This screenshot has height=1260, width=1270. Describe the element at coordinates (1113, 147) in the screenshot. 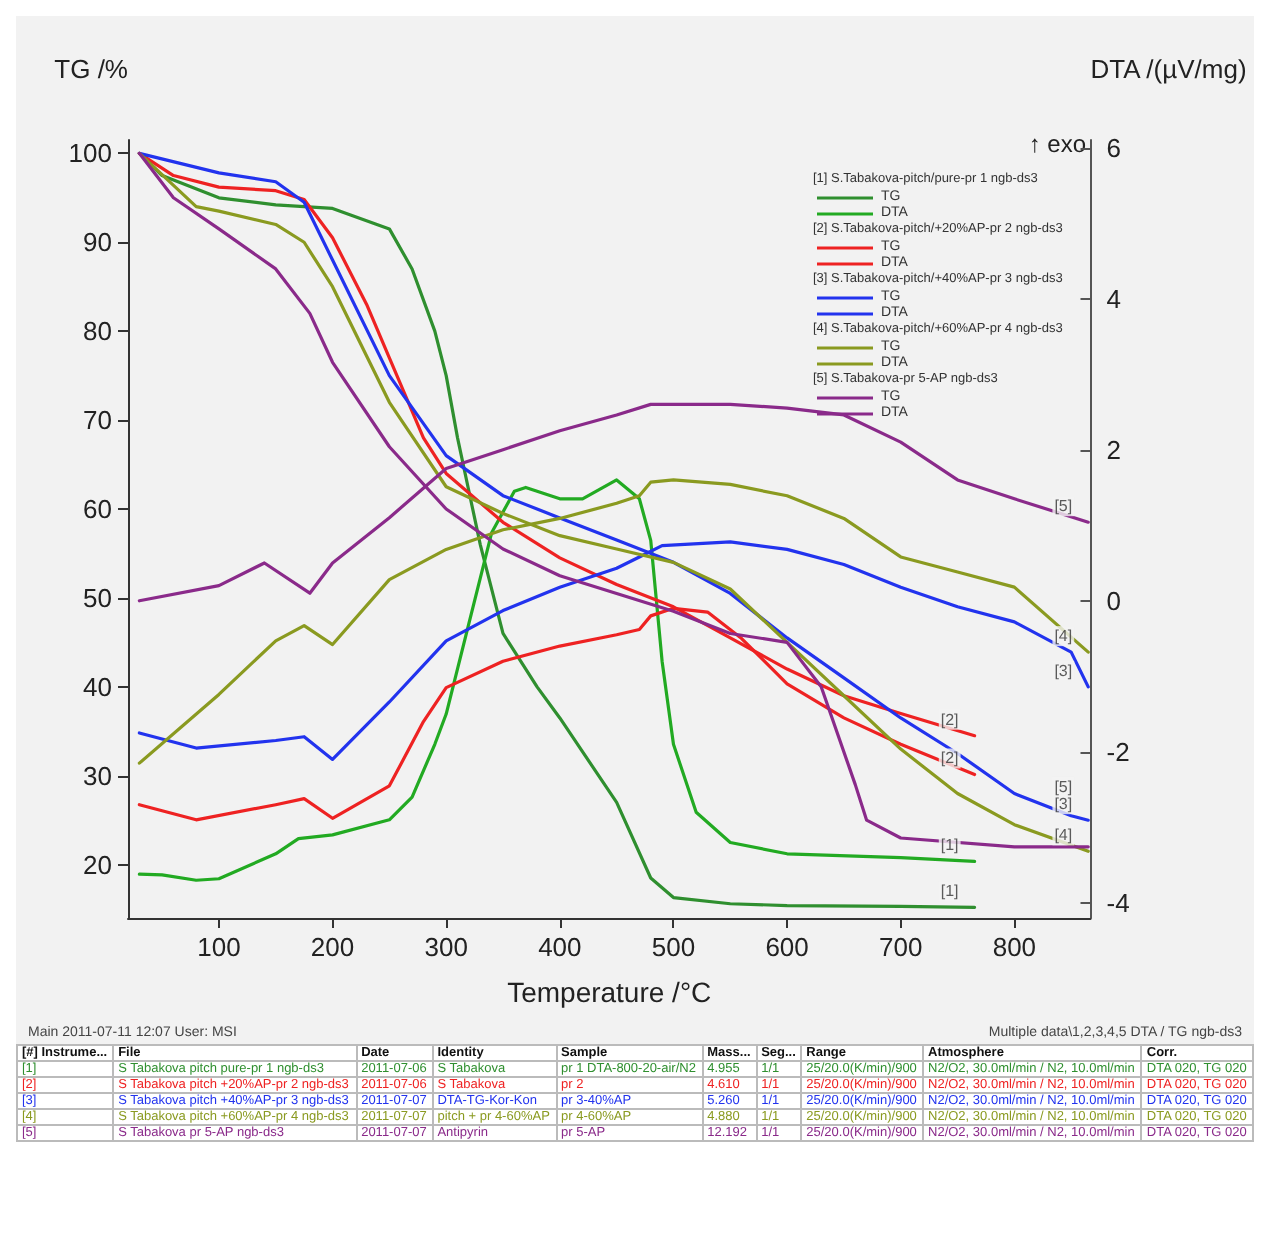

I see `y2-tick-label: 6` at that location.